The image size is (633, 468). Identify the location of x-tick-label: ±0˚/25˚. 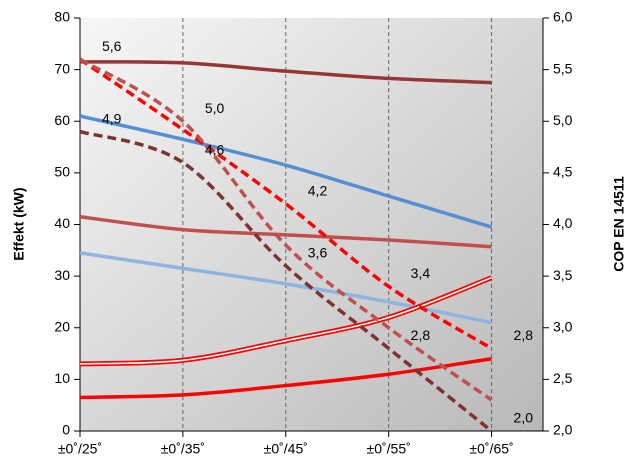
(80, 449).